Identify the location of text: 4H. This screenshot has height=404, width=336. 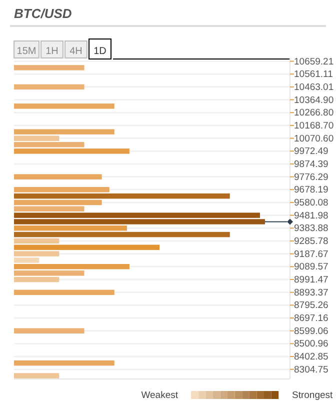
(76, 51).